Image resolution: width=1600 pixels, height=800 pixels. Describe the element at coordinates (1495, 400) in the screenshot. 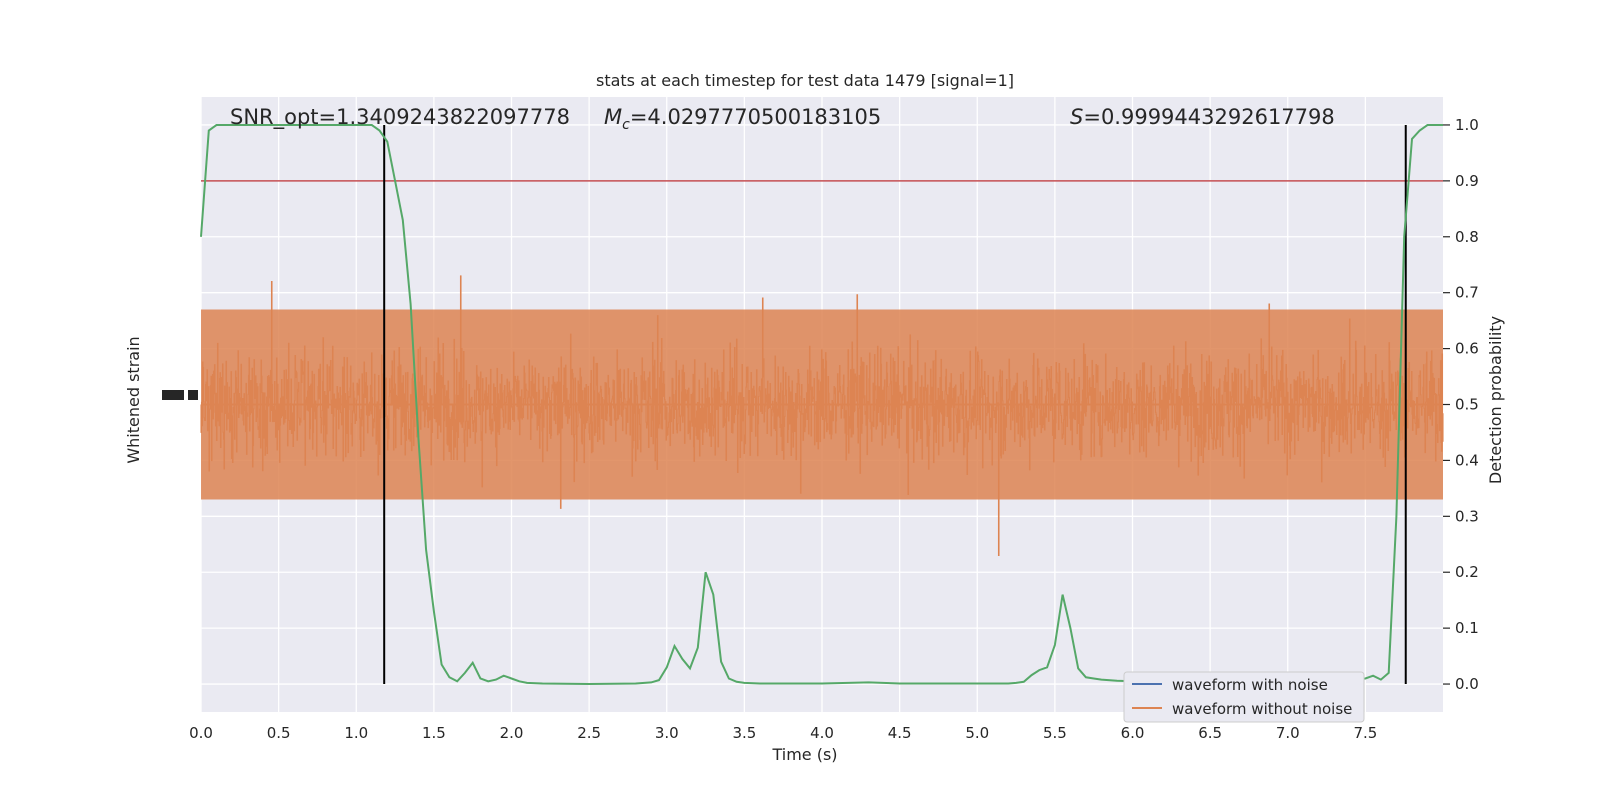

I see `y-right-axis-label: Detection probability` at that location.